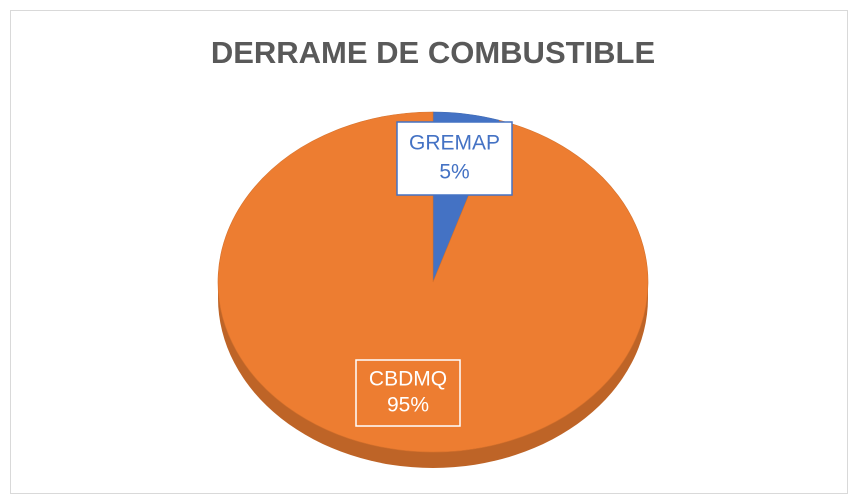  Describe the element at coordinates (408, 378) in the screenshot. I see `data-label-category: CBDMQ` at that location.